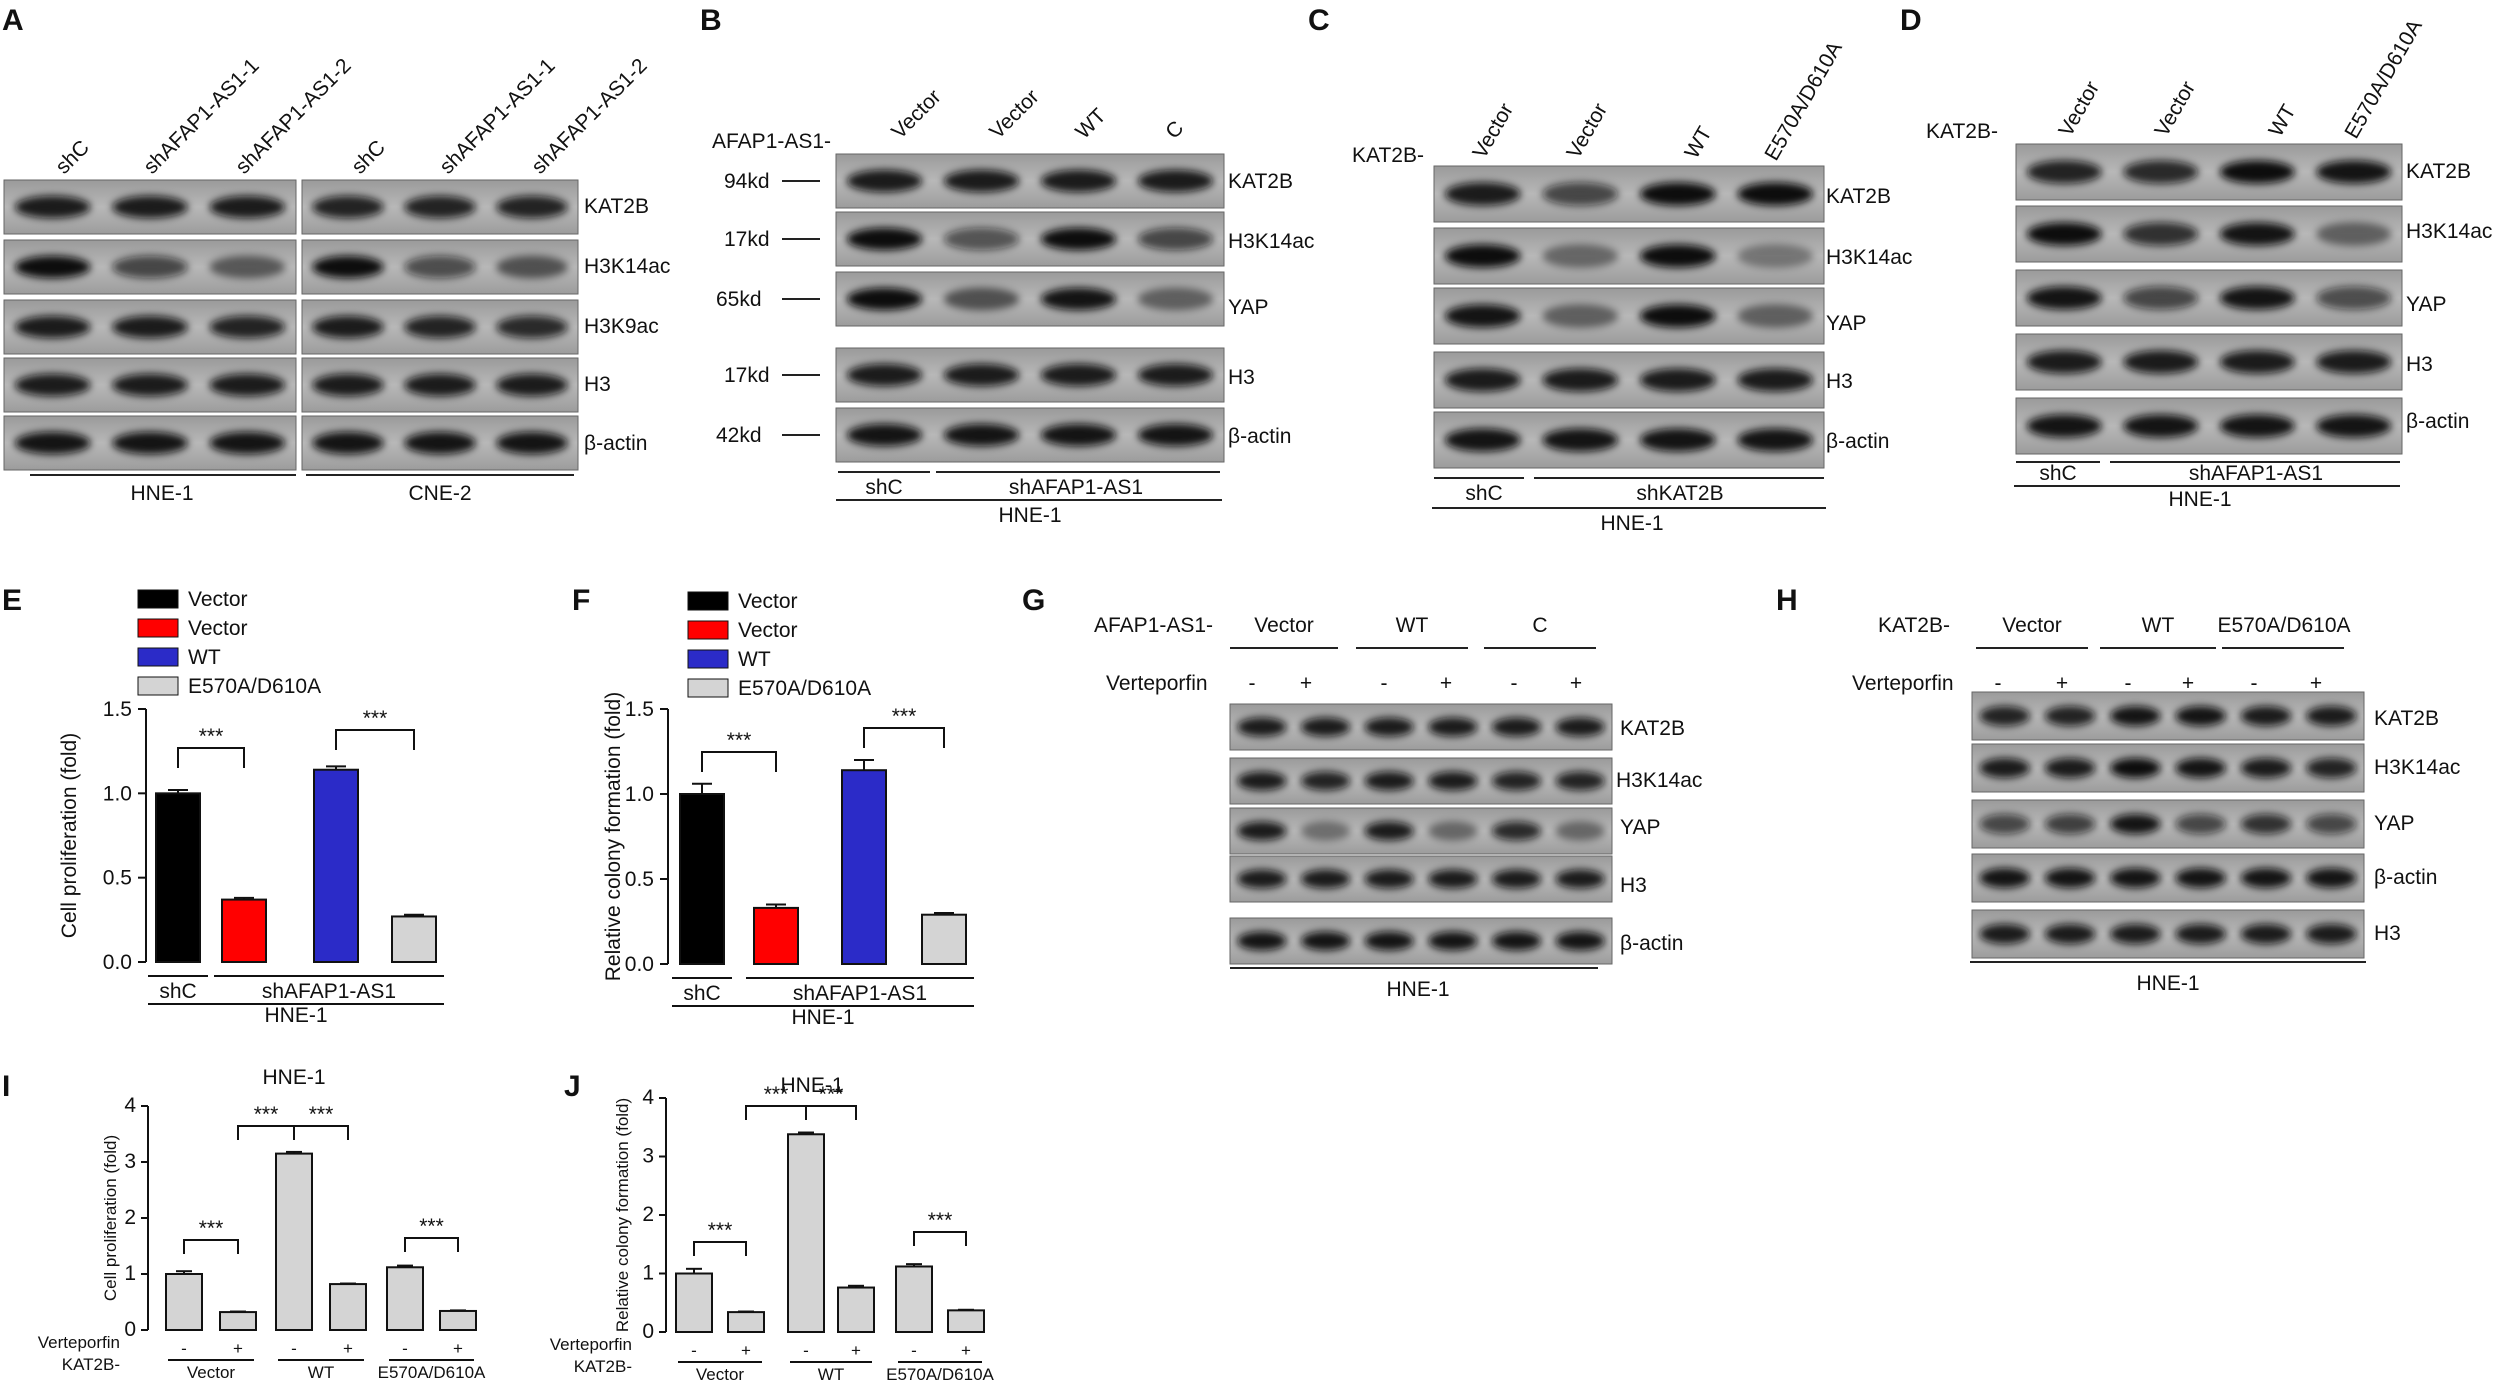 The image size is (2498, 1389). I want to click on row-label: KAT2B-, so click(91, 1364).